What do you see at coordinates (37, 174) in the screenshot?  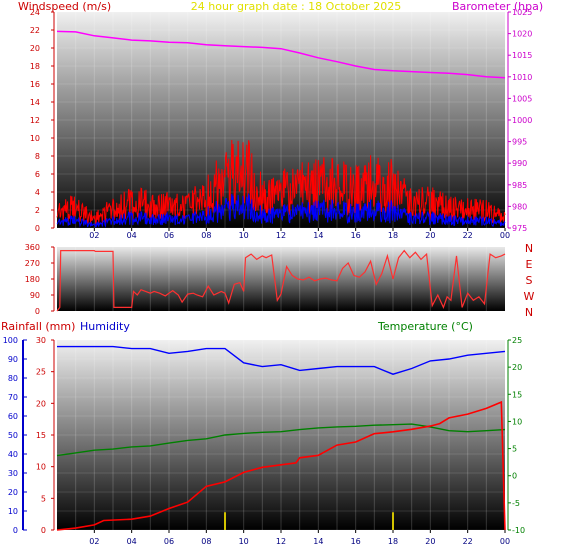 I see `windspeed-tick-label: 6` at bounding box center [37, 174].